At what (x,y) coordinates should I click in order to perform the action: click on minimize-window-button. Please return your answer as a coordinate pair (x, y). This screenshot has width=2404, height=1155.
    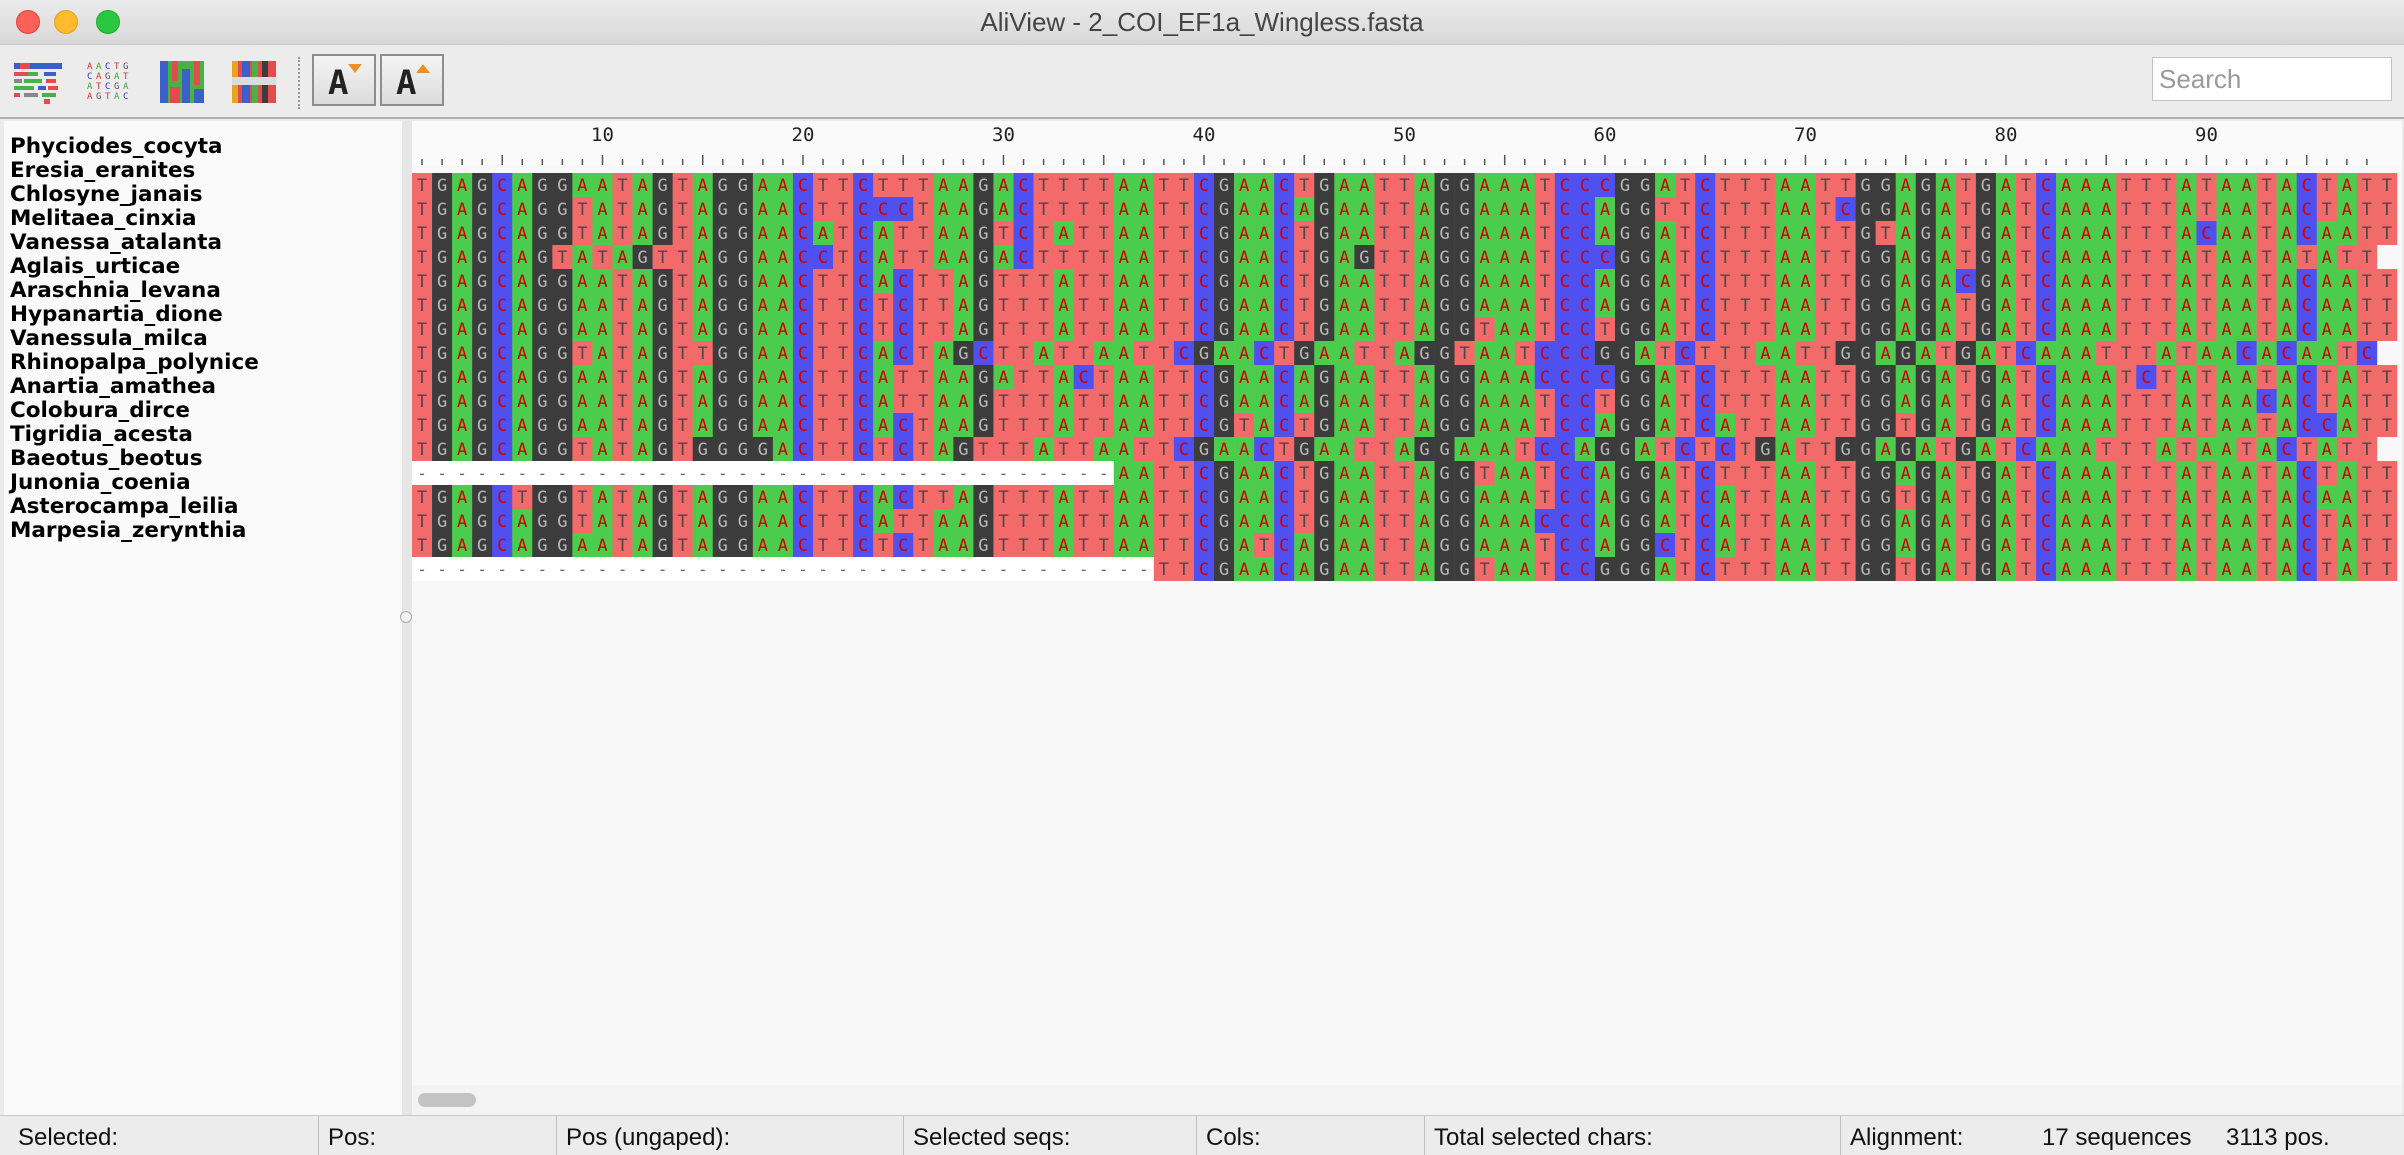
    Looking at the image, I should click on (66, 22).